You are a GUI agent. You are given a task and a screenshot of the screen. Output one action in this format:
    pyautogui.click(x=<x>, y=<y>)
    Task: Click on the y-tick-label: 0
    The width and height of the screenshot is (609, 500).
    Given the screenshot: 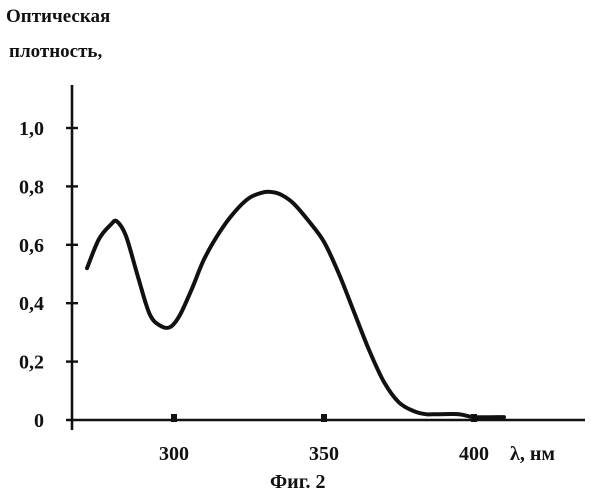 What is the action you would take?
    pyautogui.click(x=39, y=421)
    